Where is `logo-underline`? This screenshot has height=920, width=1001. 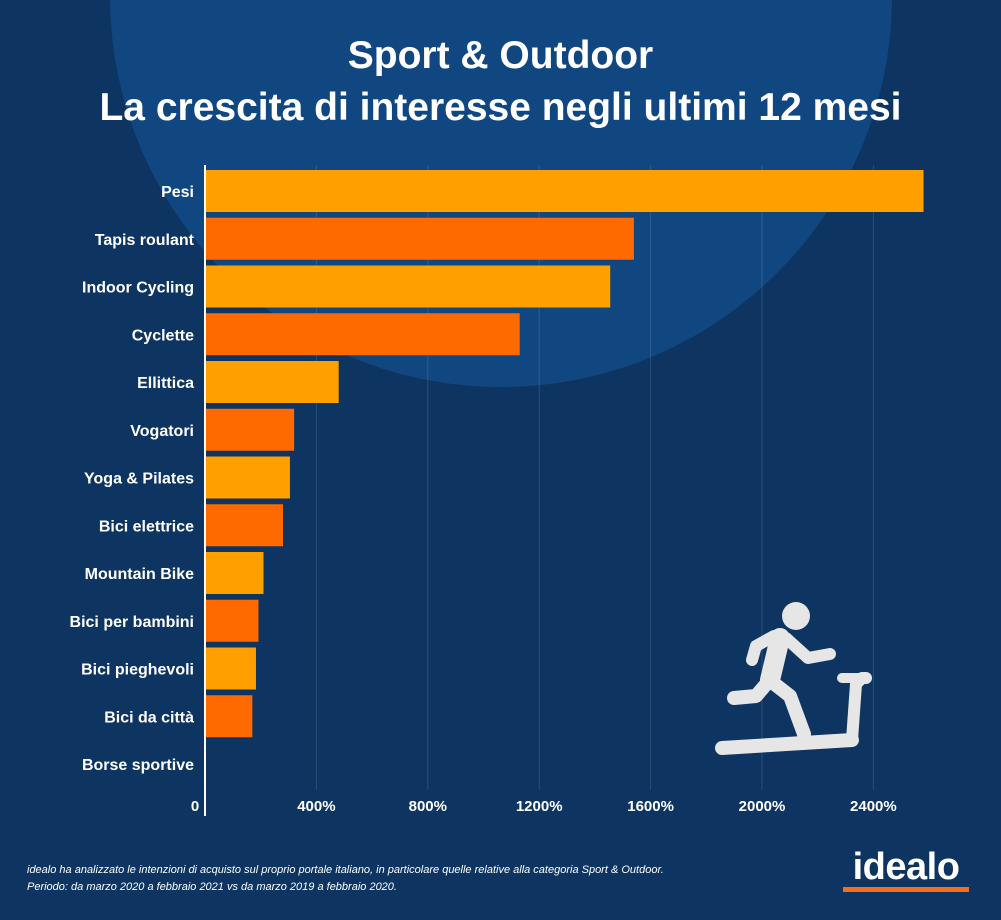
logo-underline is located at coordinates (906, 889).